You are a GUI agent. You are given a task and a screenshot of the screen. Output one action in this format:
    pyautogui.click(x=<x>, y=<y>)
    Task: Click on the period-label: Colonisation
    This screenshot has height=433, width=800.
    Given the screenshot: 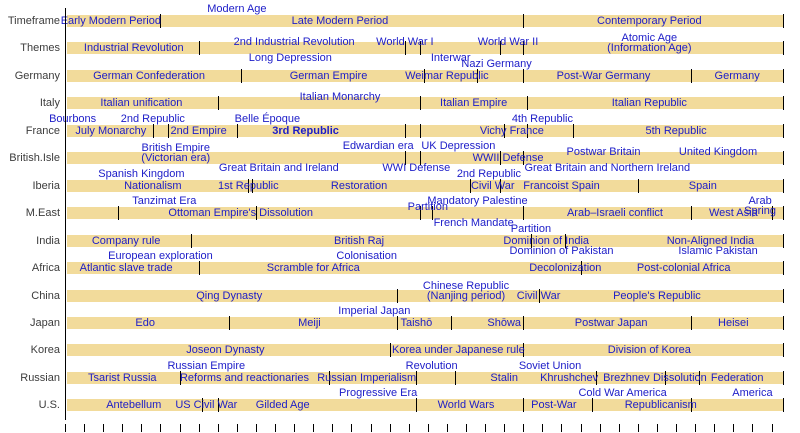 What is the action you would take?
    pyautogui.click(x=366, y=256)
    